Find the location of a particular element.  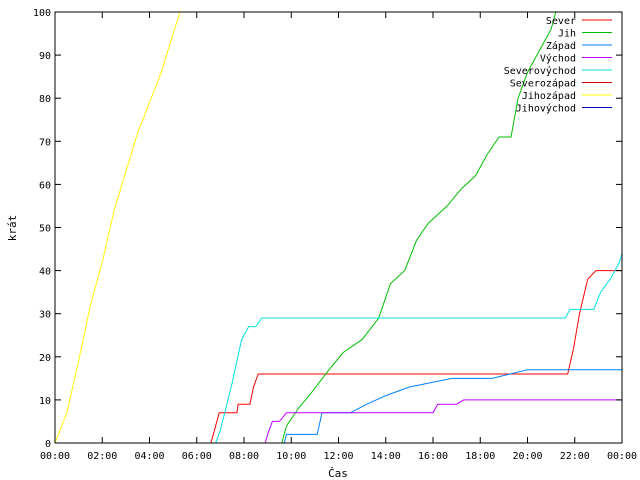

x-tick-label: 12:00 is located at coordinates (338, 456).